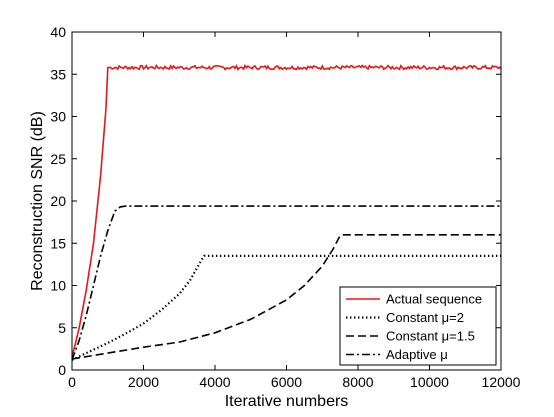 The width and height of the screenshot is (554, 417). I want to click on y-axis-label: Reconstruction SNR (dB), so click(37, 201).